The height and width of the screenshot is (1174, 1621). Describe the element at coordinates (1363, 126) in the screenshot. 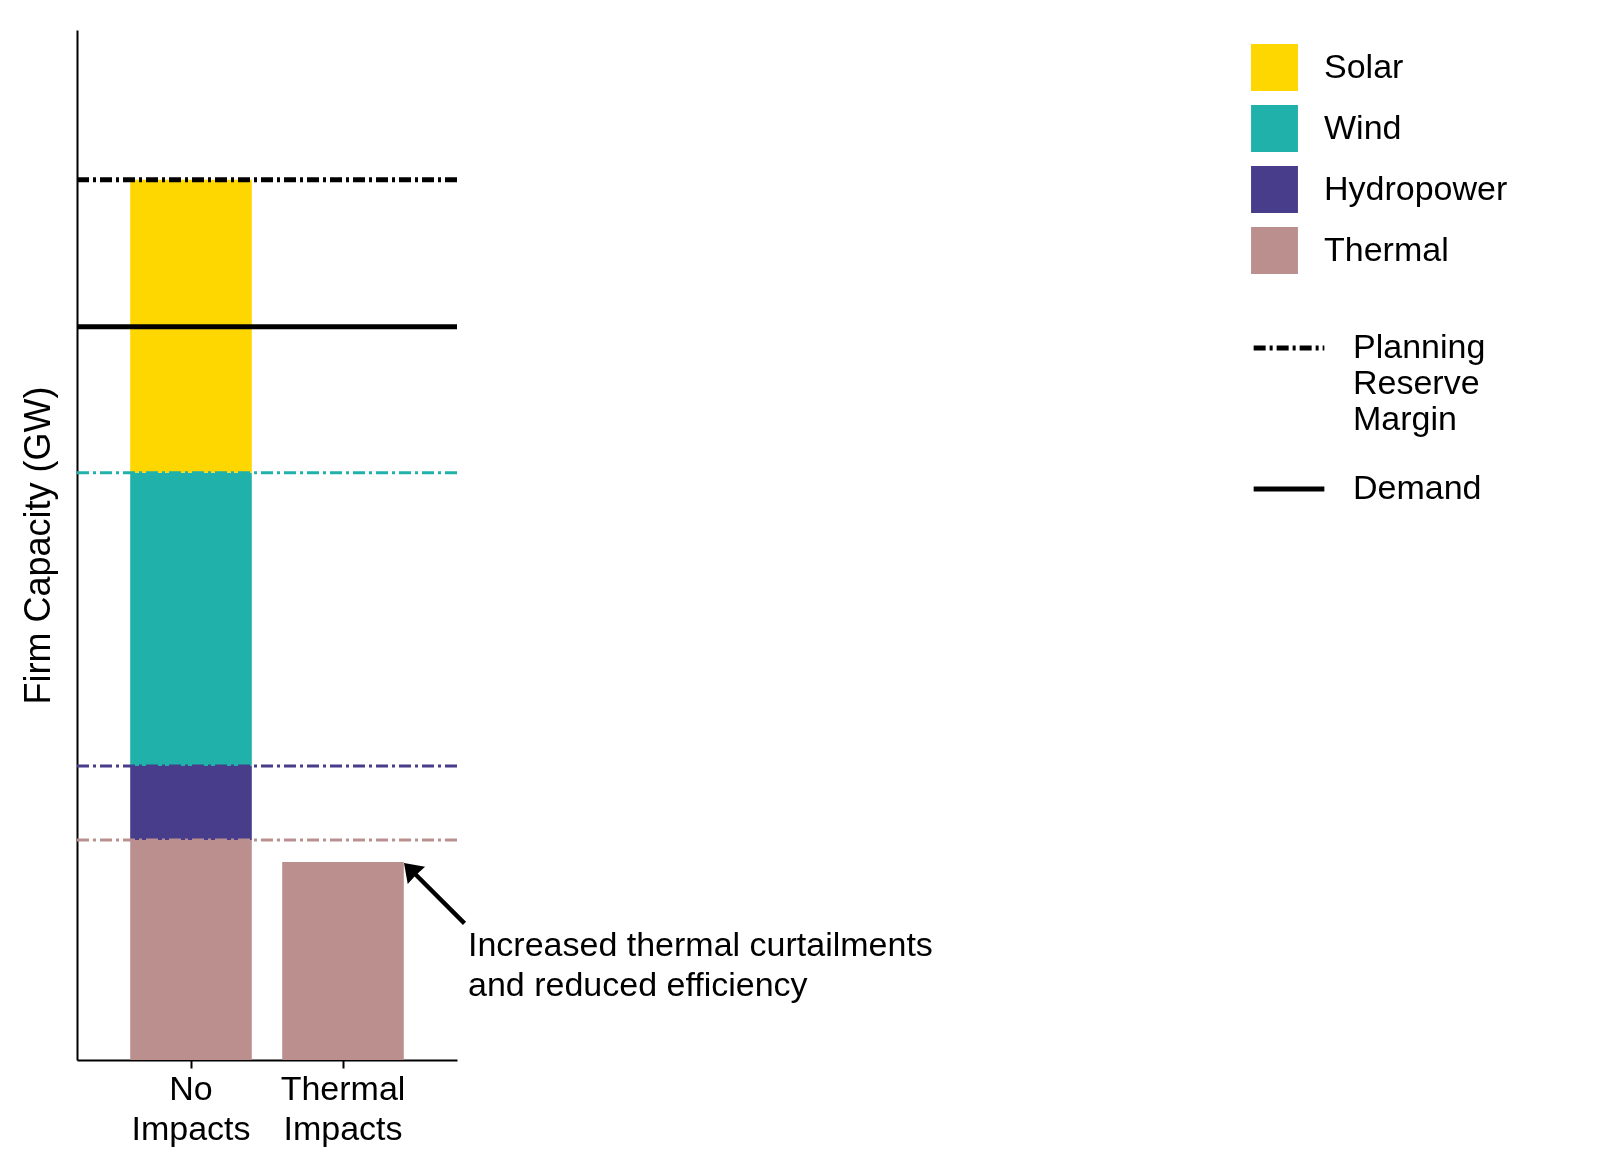

I see `legend-label: Wind` at that location.